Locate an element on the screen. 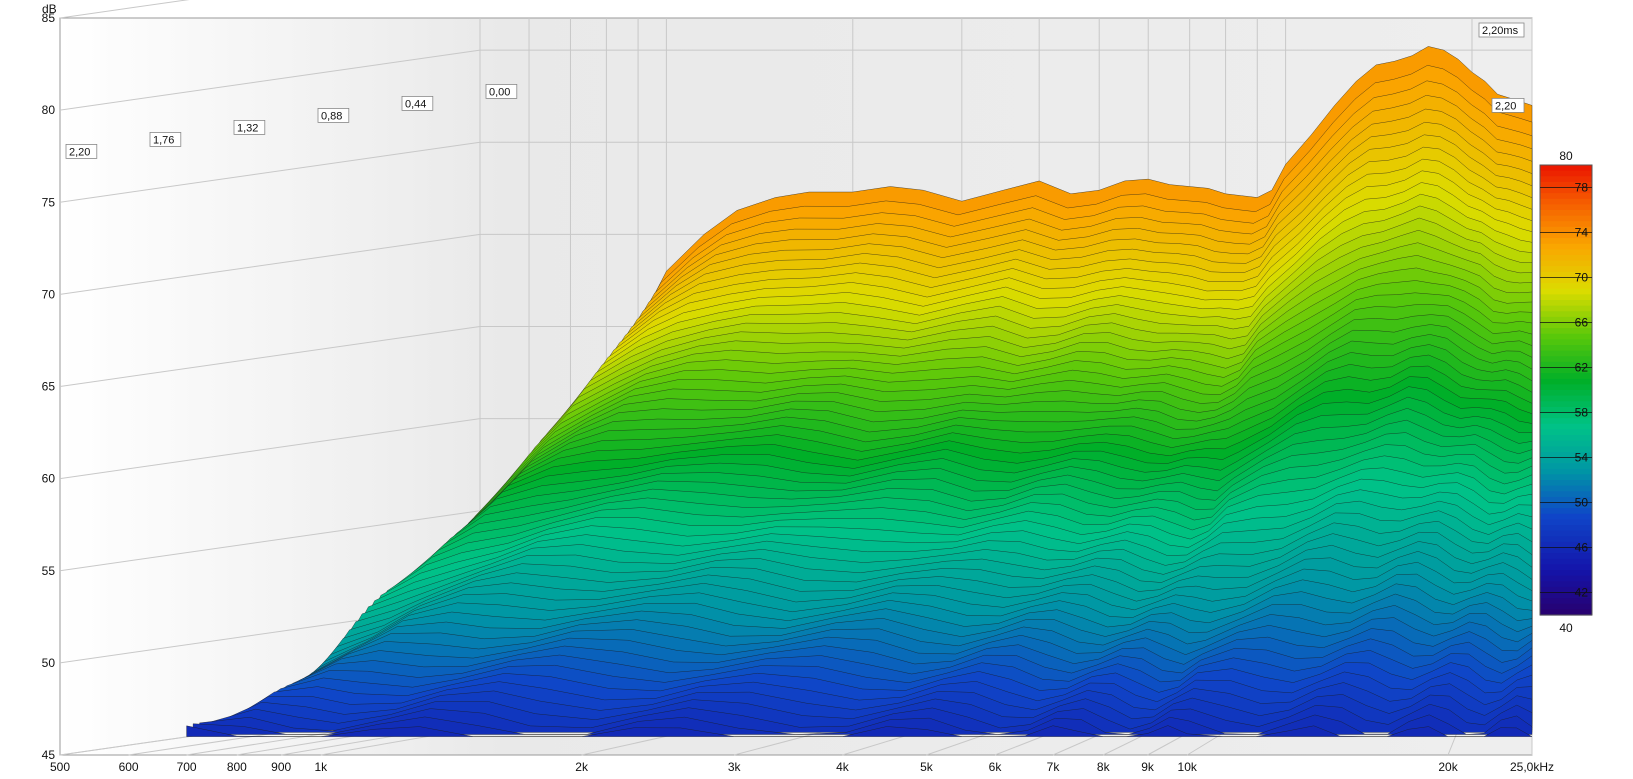 Image resolution: width=1633 pixels, height=779 pixels. x-tick-label: 8k is located at coordinates (1104, 767).